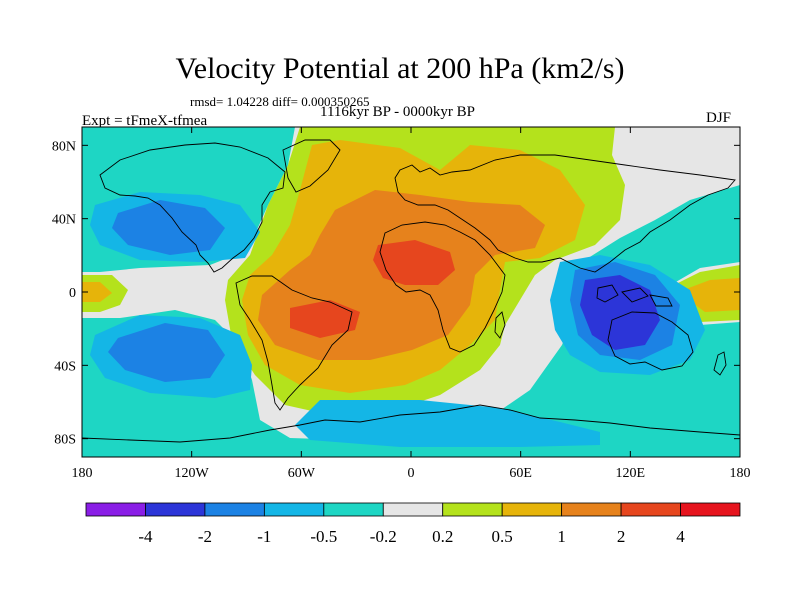 Image resolution: width=800 pixels, height=600 pixels. What do you see at coordinates (205, 536) in the screenshot?
I see `colorbar-label: -2` at bounding box center [205, 536].